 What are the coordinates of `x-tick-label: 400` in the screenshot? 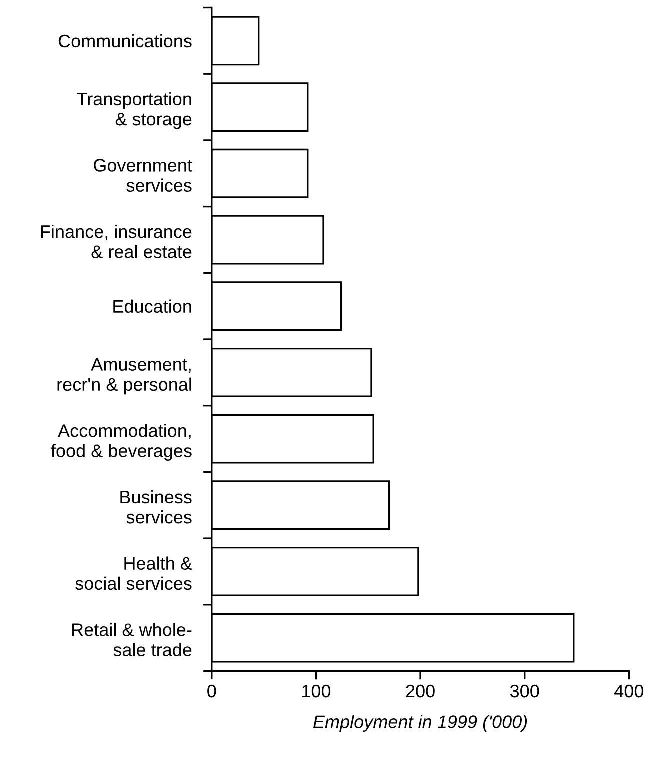 It's located at (629, 691).